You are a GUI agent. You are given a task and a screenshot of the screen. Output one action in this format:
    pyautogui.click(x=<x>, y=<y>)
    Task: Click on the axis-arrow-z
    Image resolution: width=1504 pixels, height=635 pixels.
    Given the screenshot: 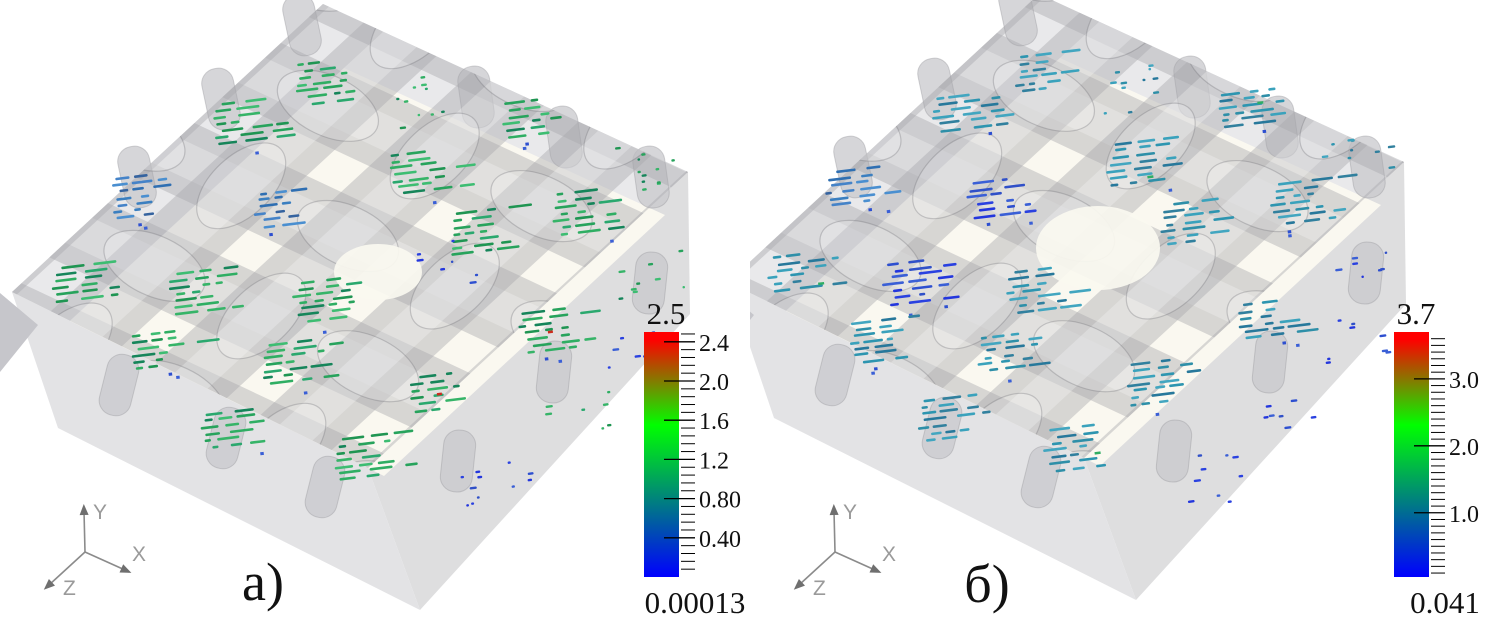 What is the action you would take?
    pyautogui.click(x=799, y=584)
    